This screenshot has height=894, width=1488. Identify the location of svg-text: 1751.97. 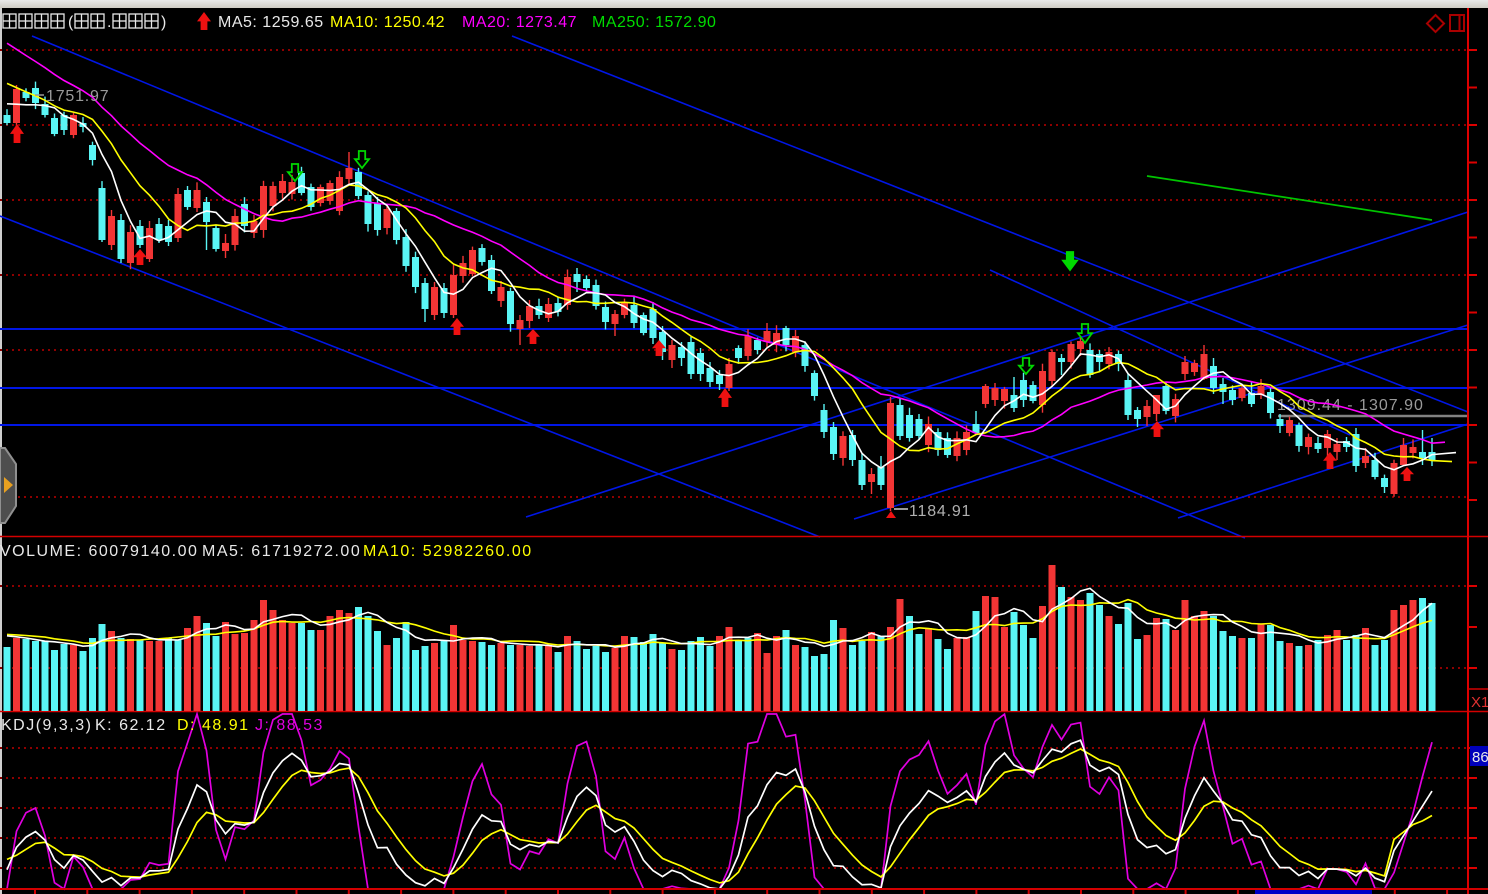
(77, 96).